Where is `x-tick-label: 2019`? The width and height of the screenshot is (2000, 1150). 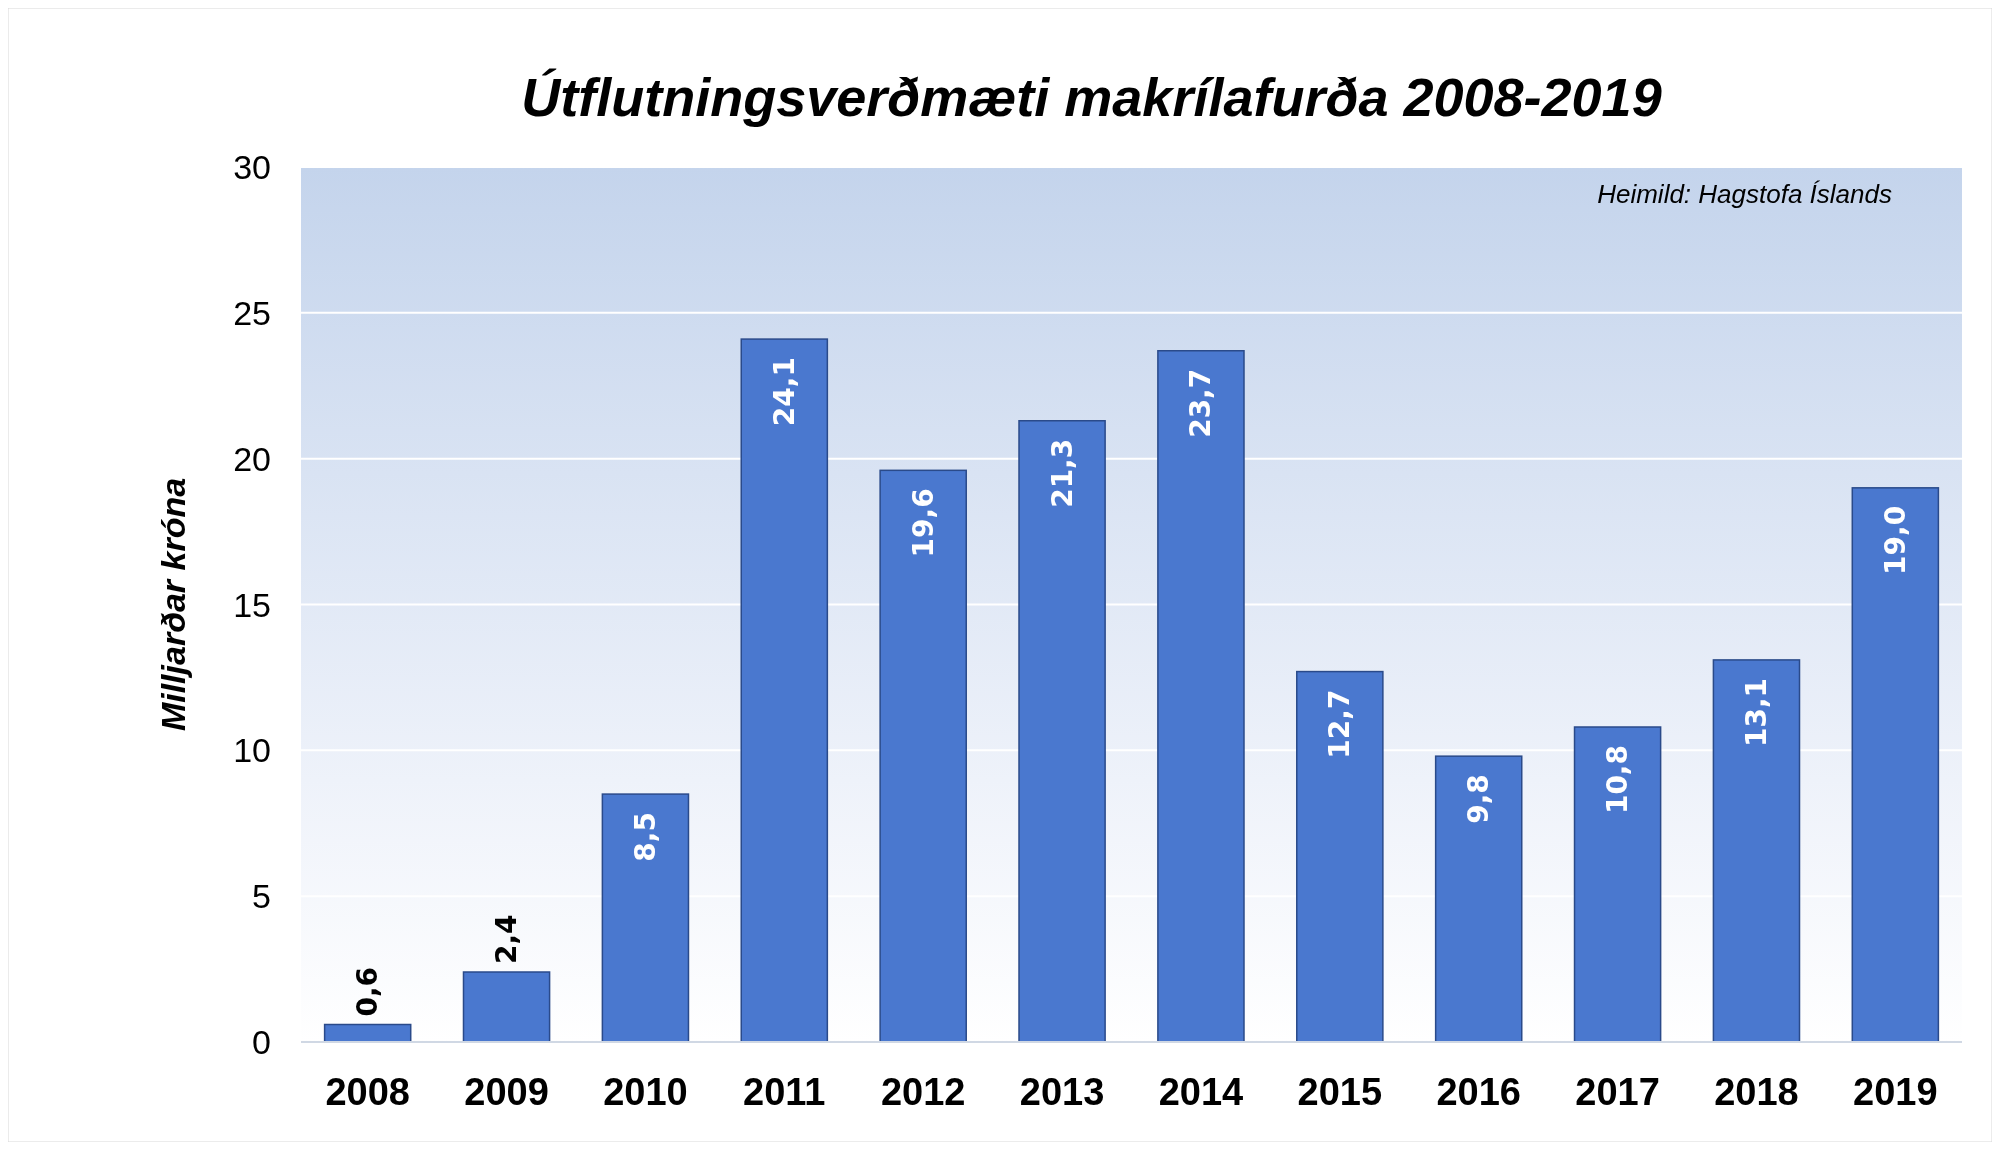 x-tick-label: 2019 is located at coordinates (1895, 1092).